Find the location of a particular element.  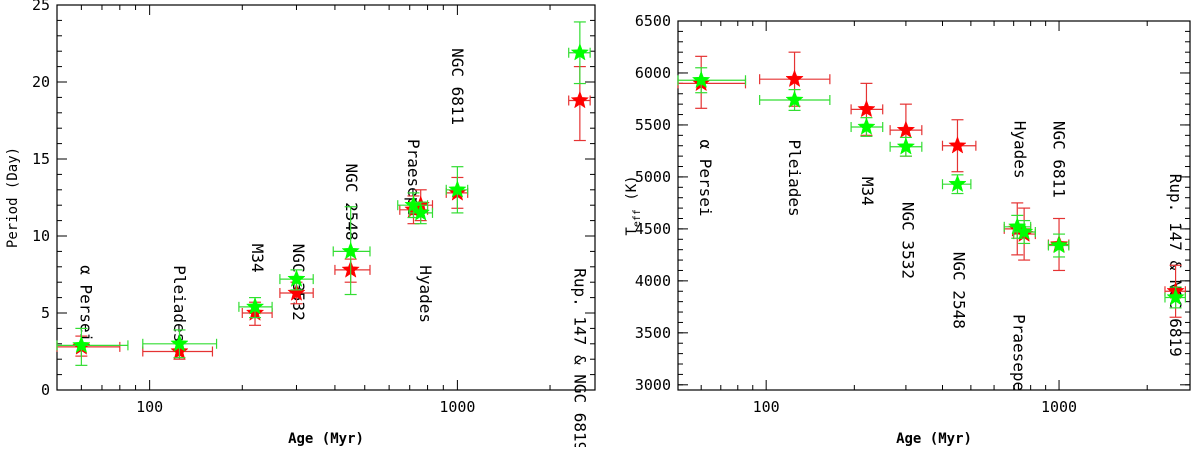

y-axis-title-sub: eff is located at coordinates (637, 218).